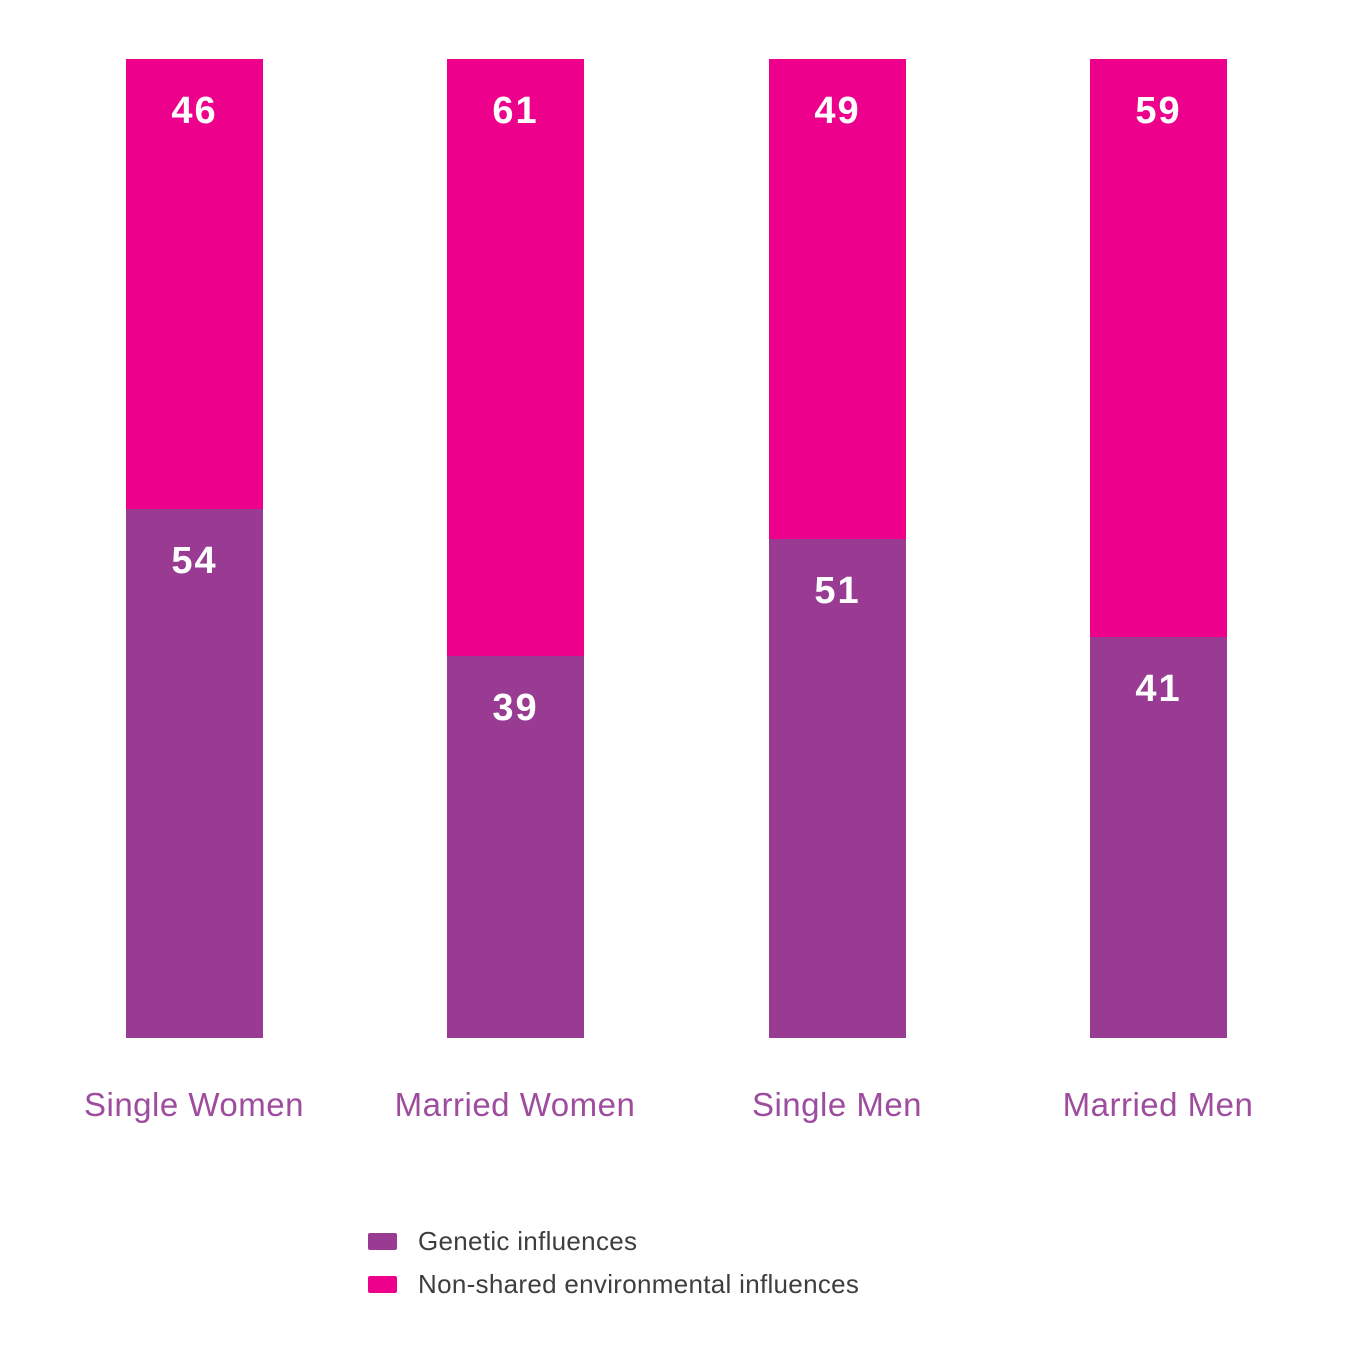 The height and width of the screenshot is (1353, 1350). I want to click on legend-row-environmental: Non-shared environmental influences, so click(613, 1284).